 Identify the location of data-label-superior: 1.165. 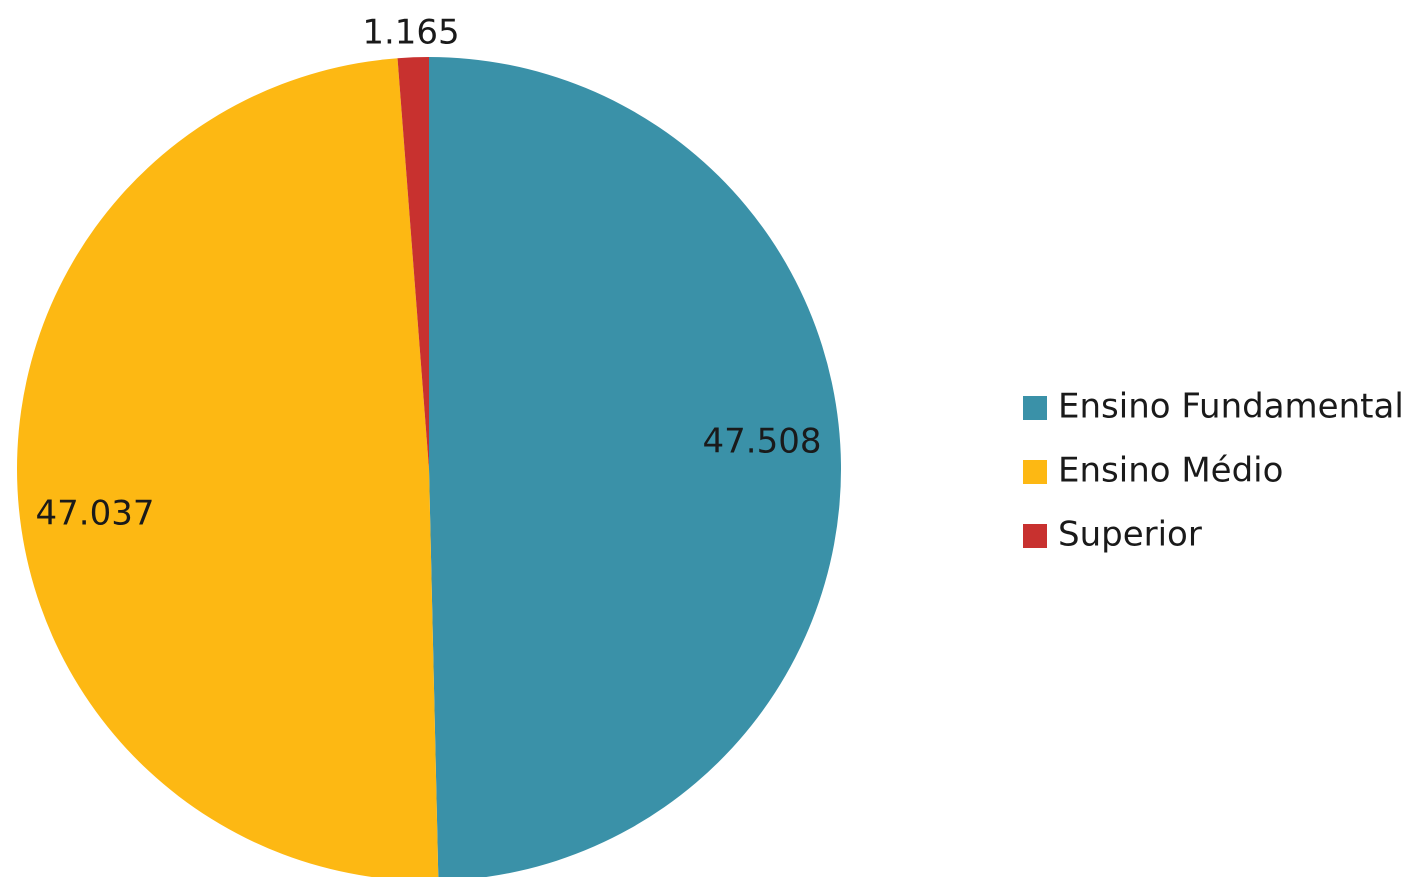
(410, 33).